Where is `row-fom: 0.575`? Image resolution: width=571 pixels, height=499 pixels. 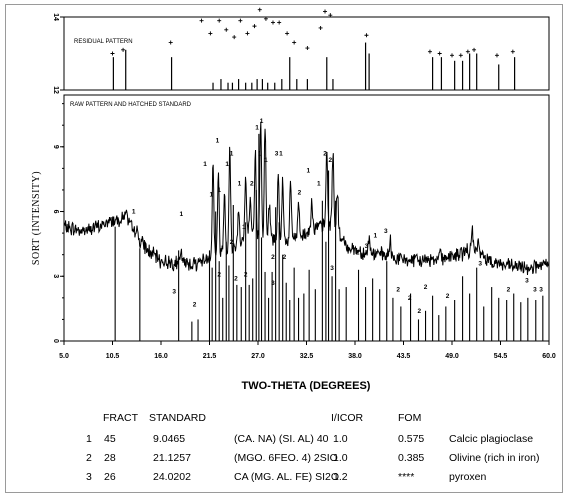
row-fom: 0.575 is located at coordinates (411, 439).